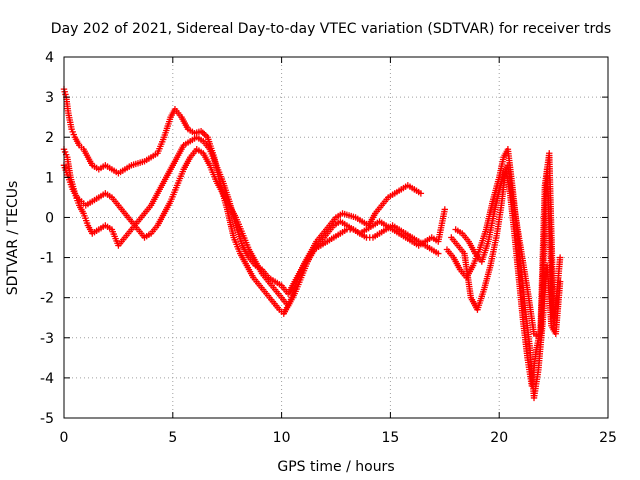 The height and width of the screenshot is (480, 640). I want to click on y-tick-label: 1, so click(49, 178).